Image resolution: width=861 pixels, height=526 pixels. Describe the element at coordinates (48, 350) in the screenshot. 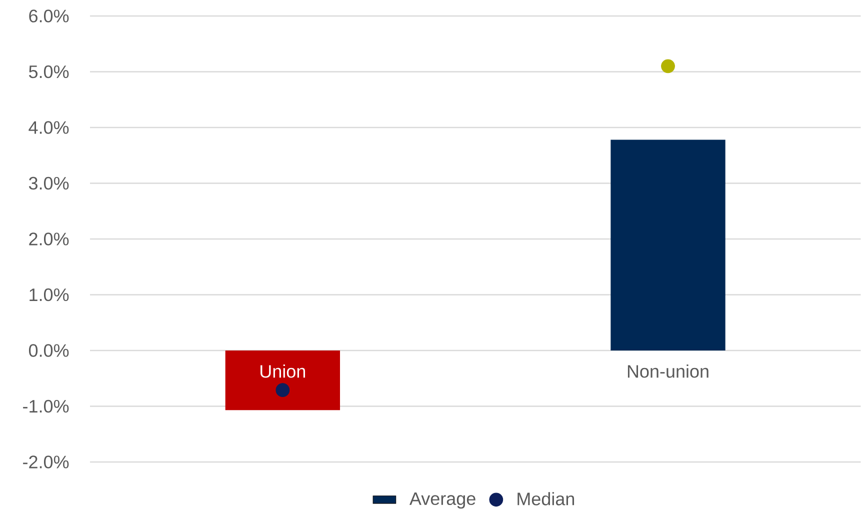

I see `y-tick-label: 0.0%` at that location.